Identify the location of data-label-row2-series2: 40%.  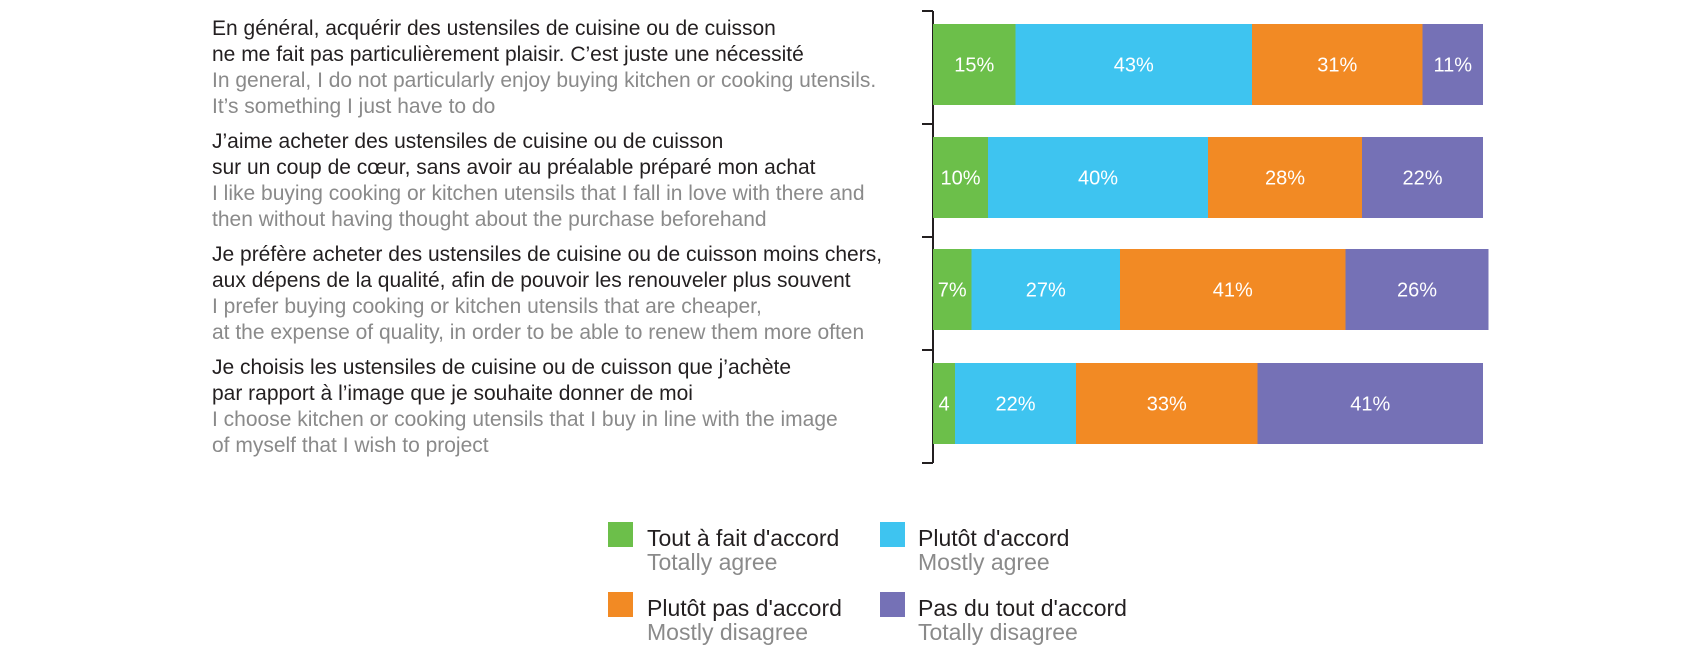
(1098, 179).